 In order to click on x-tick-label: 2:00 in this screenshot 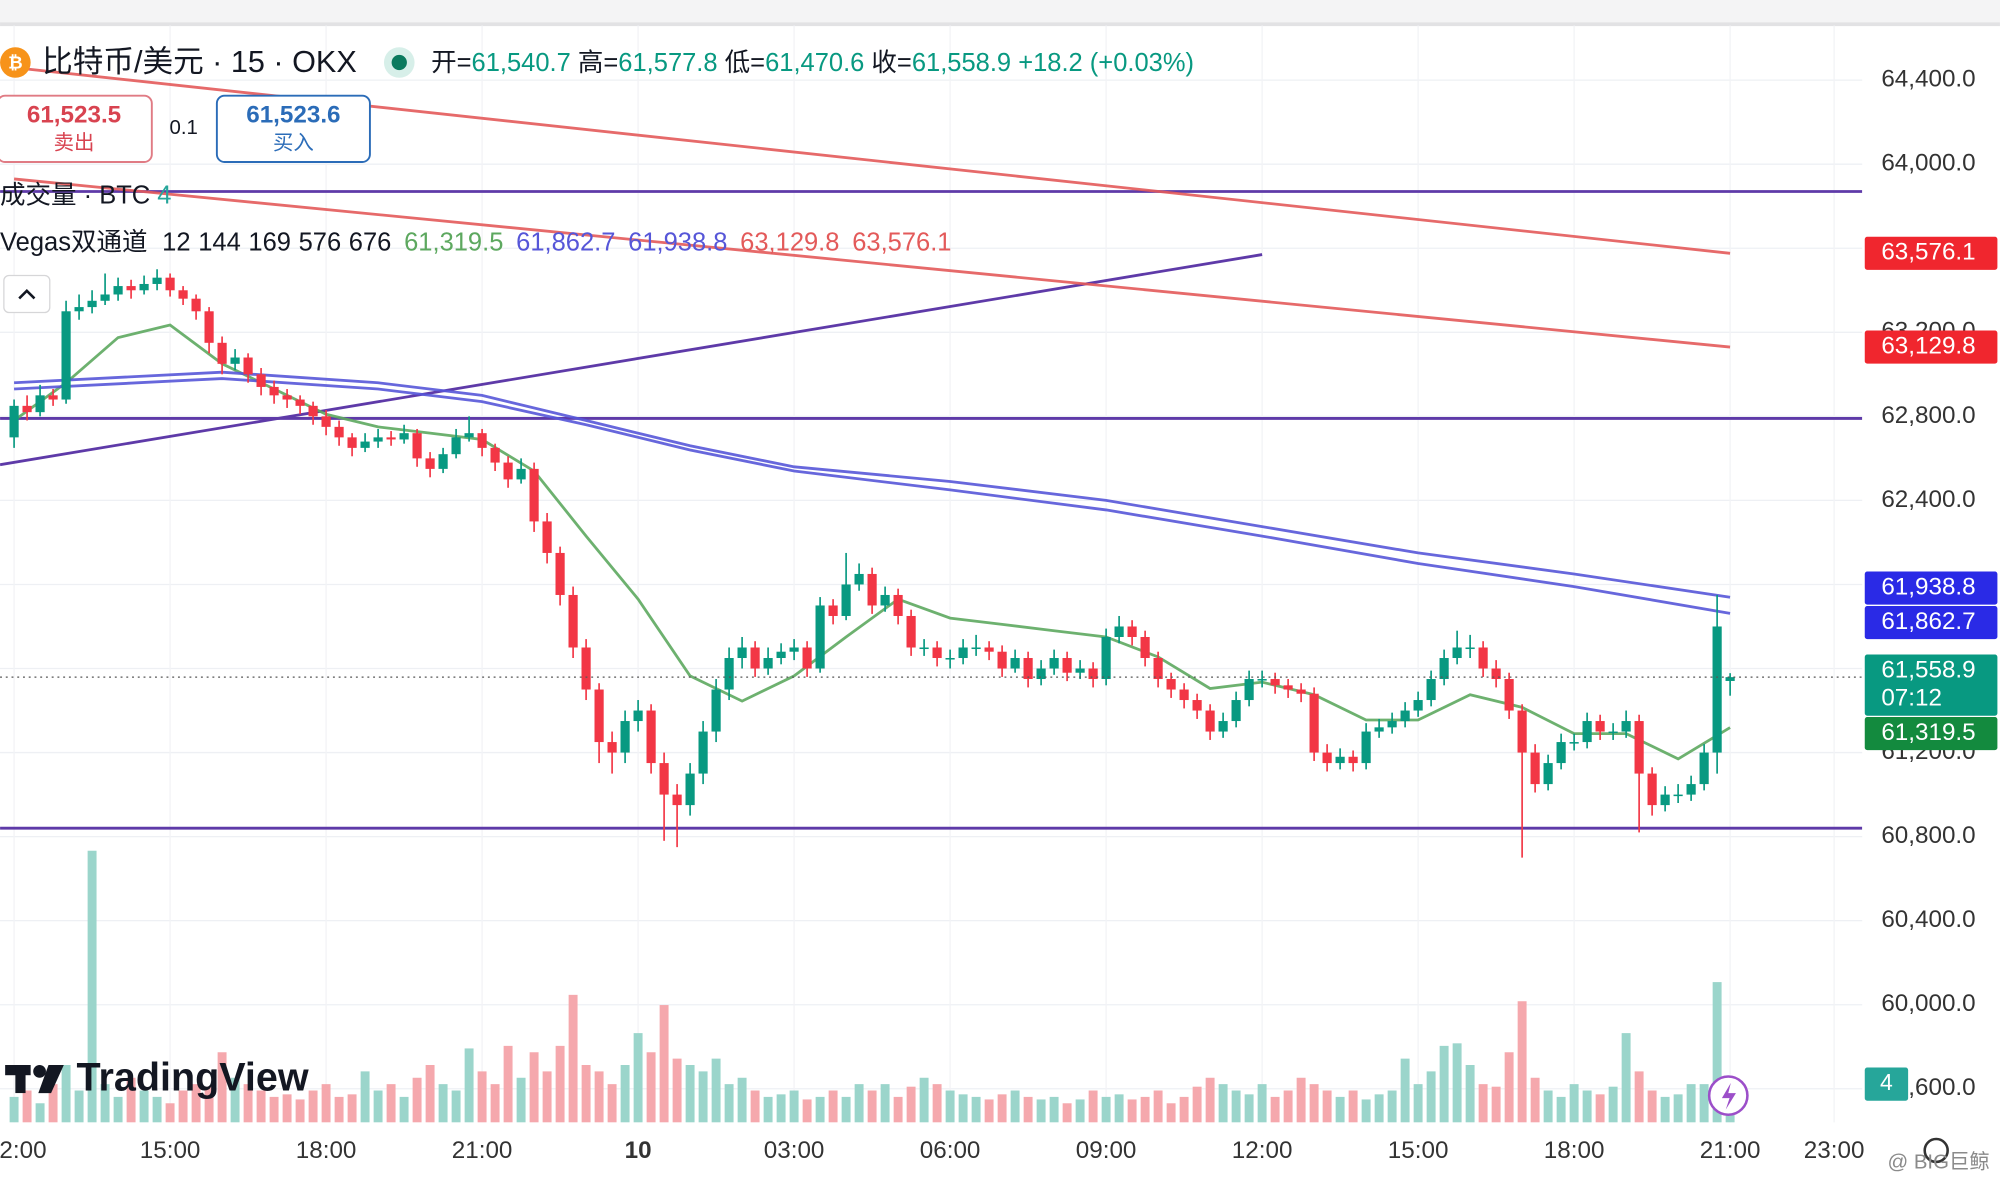, I will do `click(23, 1150)`.